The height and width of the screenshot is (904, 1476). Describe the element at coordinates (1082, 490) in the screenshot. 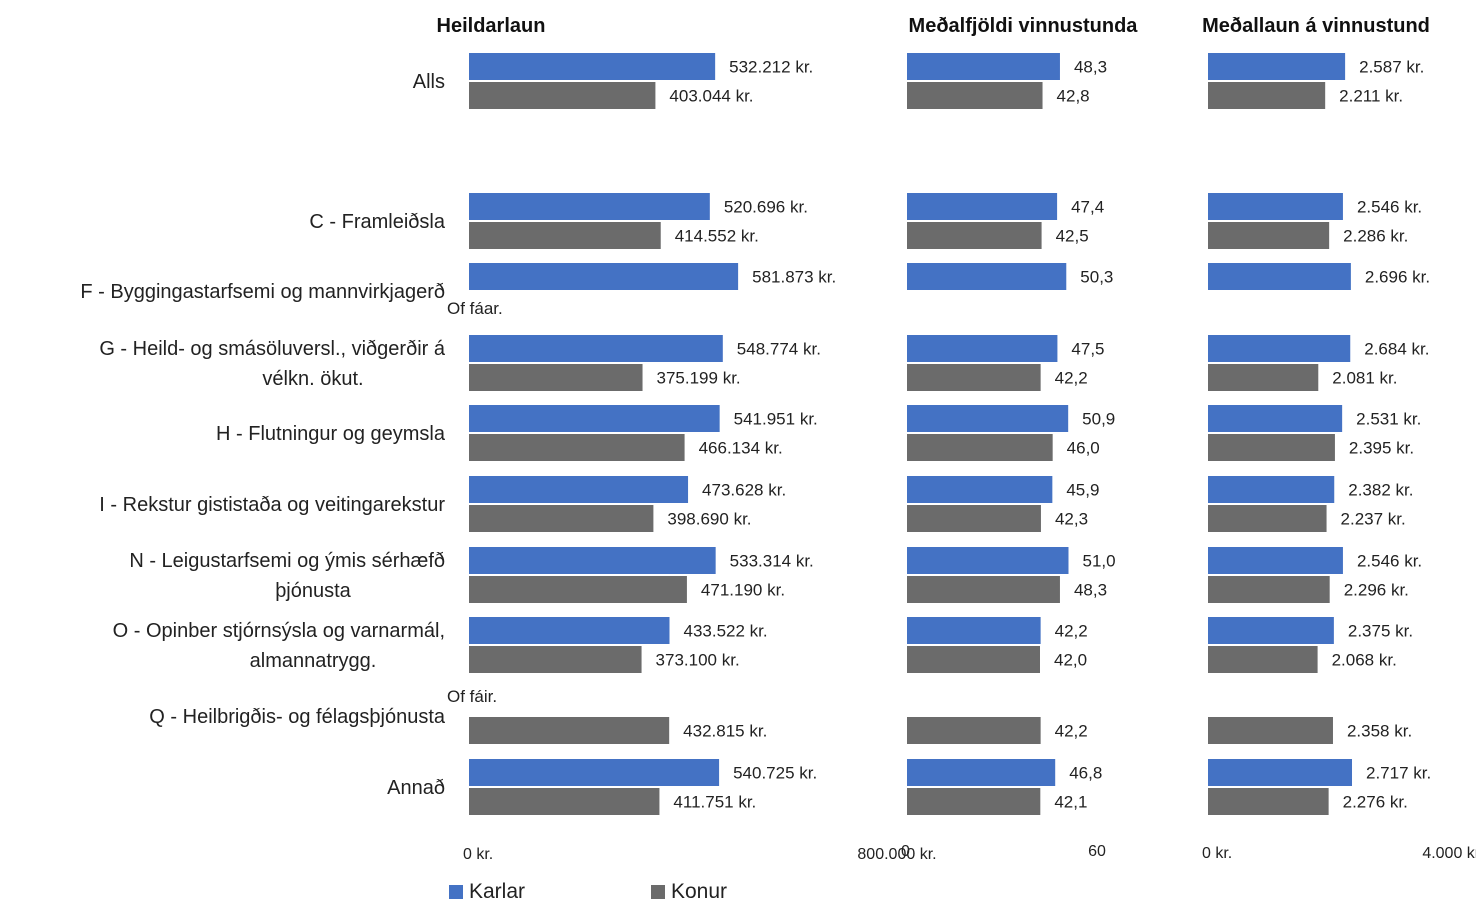

I see `data-label: 45,9` at that location.